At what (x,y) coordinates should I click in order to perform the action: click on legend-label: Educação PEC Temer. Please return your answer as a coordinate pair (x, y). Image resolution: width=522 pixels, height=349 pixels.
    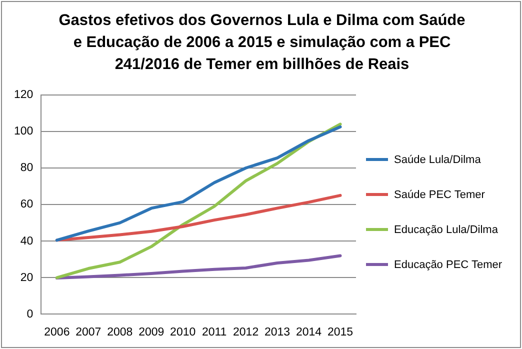
    Looking at the image, I should click on (448, 264).